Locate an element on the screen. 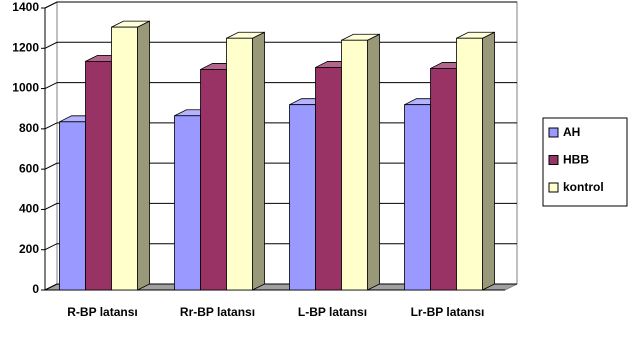 The height and width of the screenshot is (353, 633). legend-label: kontrol is located at coordinates (583, 187).